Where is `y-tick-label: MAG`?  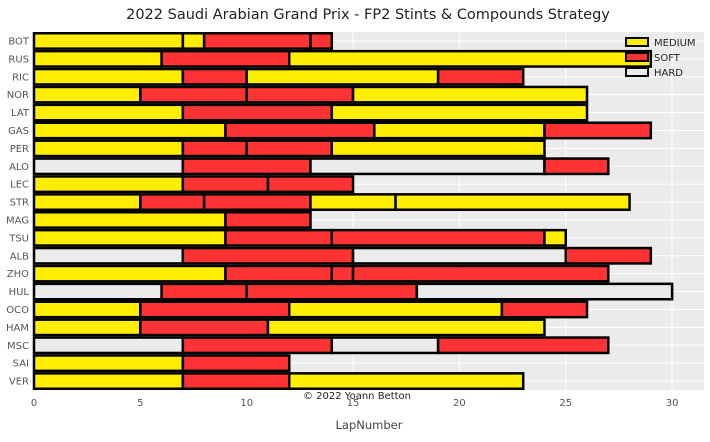 y-tick-label: MAG is located at coordinates (17, 220).